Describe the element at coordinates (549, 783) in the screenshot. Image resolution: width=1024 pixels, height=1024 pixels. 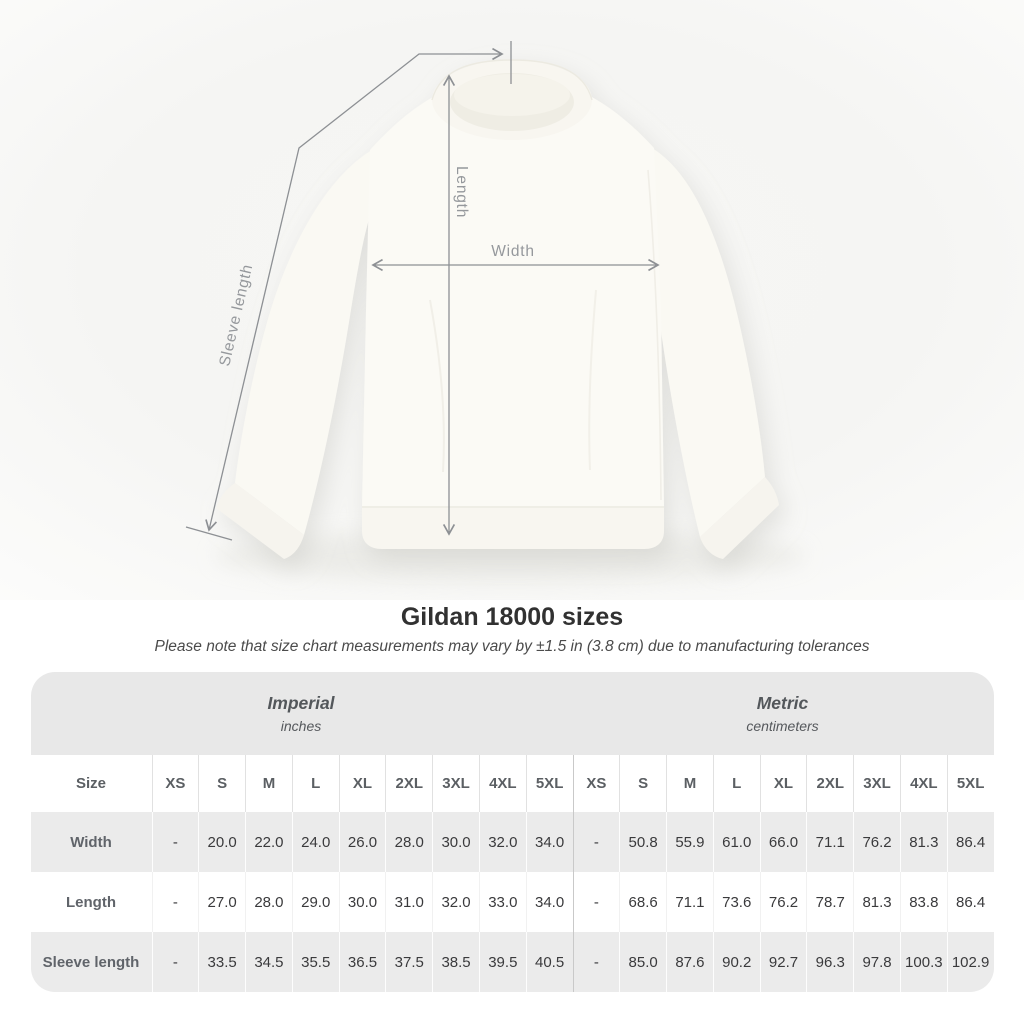
I see `size-header-imperial-text: 5XL` at that location.